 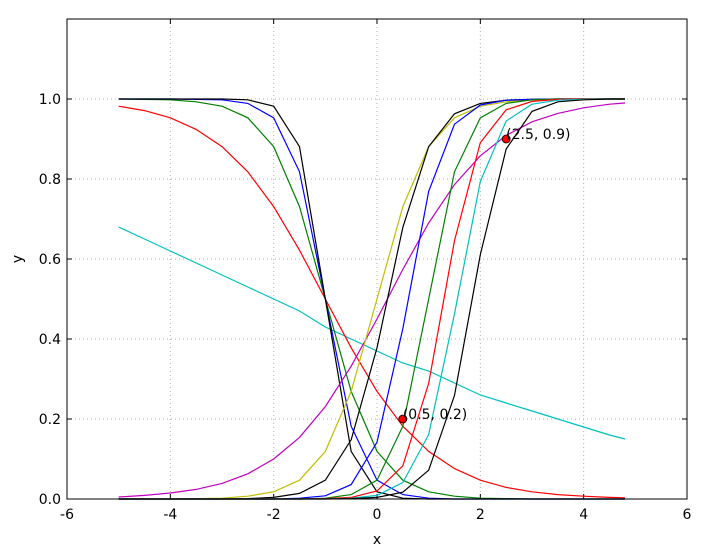 What do you see at coordinates (583, 515) in the screenshot?
I see `x-tick-label: 4` at bounding box center [583, 515].